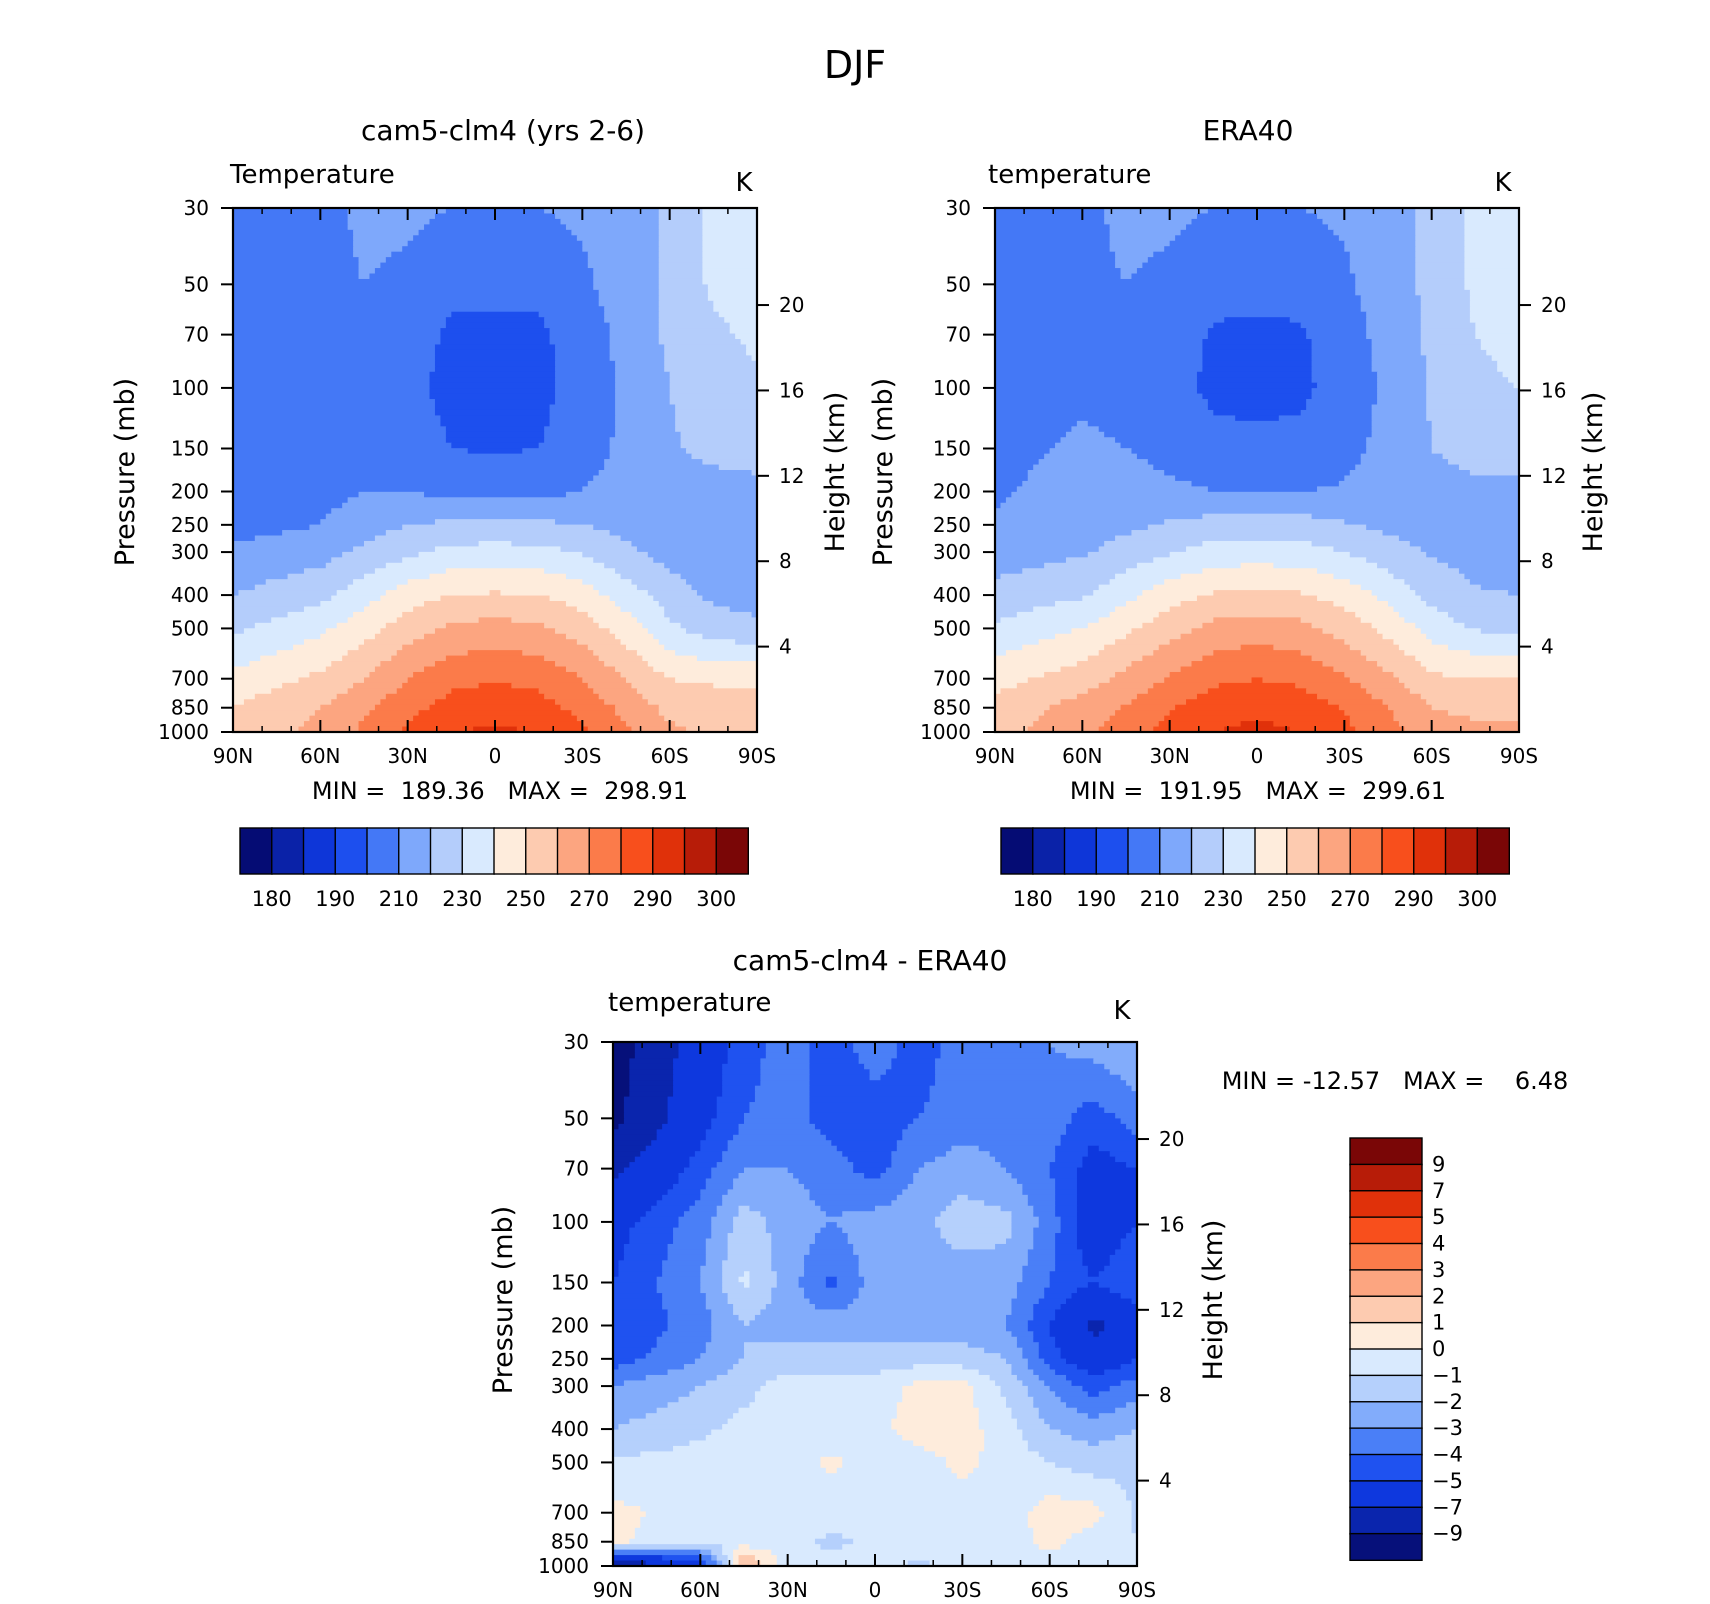 This screenshot has height=1604, width=1710. What do you see at coordinates (952, 595) in the screenshot?
I see `y-tick-label: 400` at bounding box center [952, 595].